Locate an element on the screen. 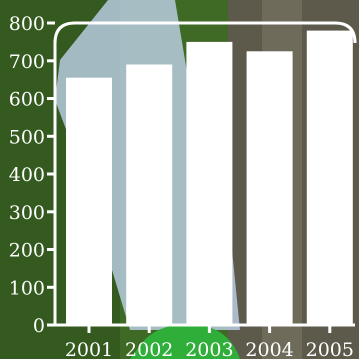  bar-2001 is located at coordinates (89, 201).